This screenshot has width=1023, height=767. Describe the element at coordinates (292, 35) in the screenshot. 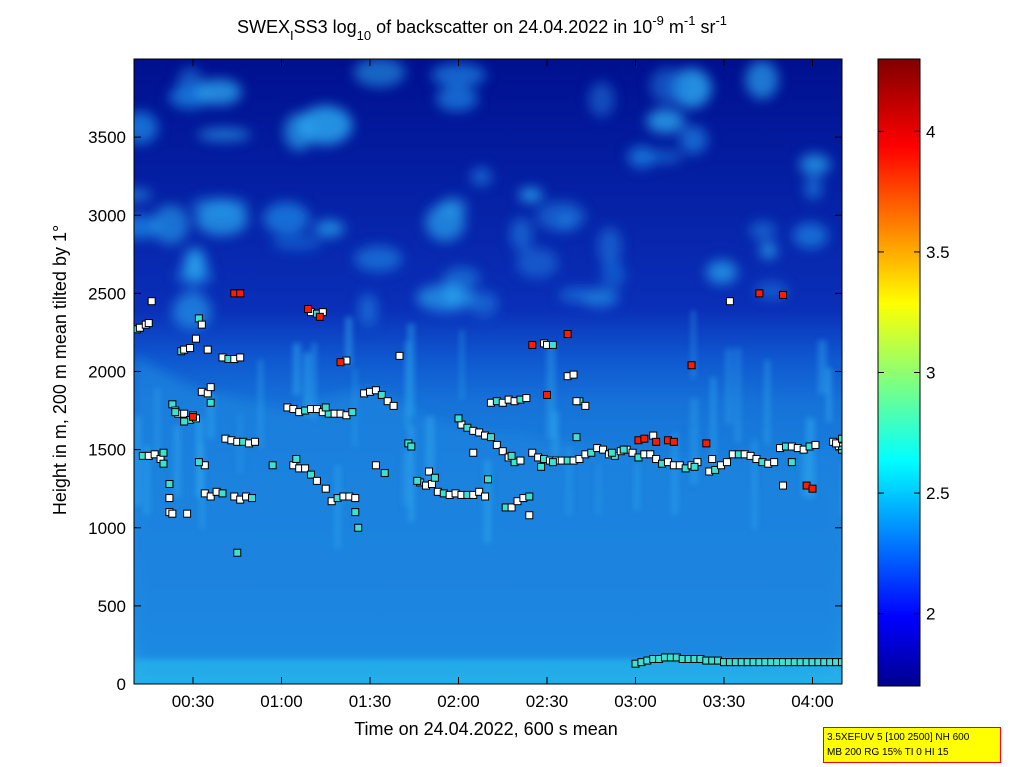

I see `title-prefix-sub: I` at that location.